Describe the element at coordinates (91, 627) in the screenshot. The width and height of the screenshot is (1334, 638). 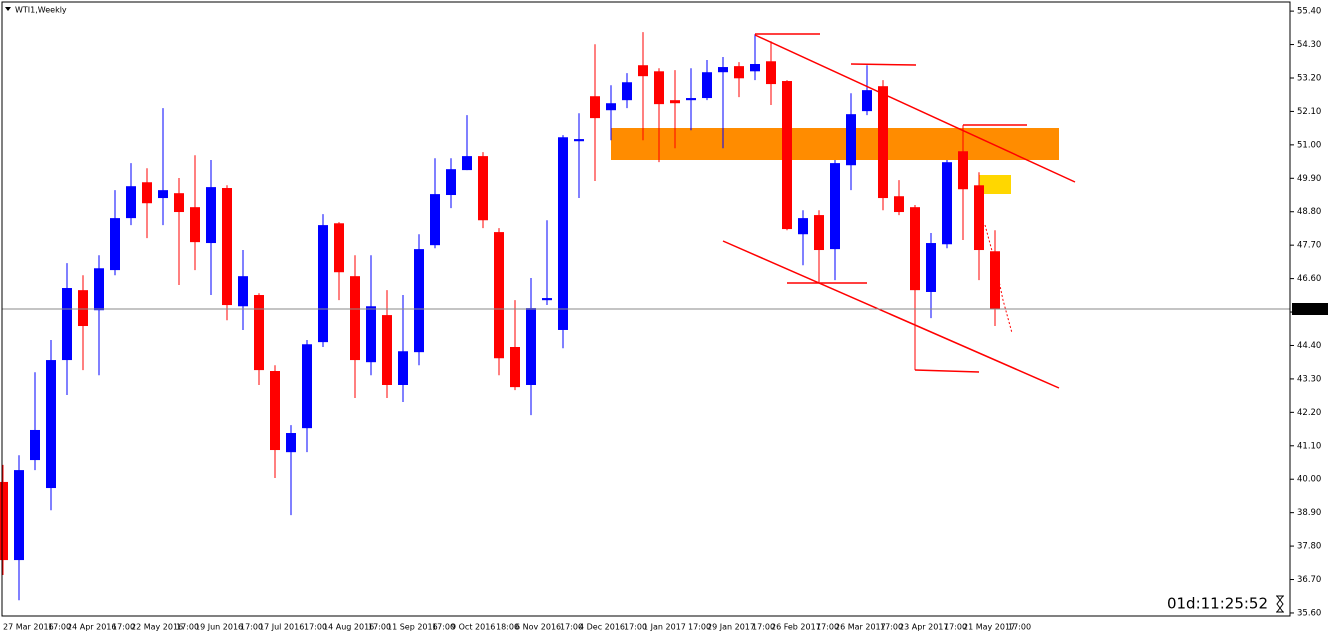
I see `x-tick-label: 24 Apr 2016` at that location.